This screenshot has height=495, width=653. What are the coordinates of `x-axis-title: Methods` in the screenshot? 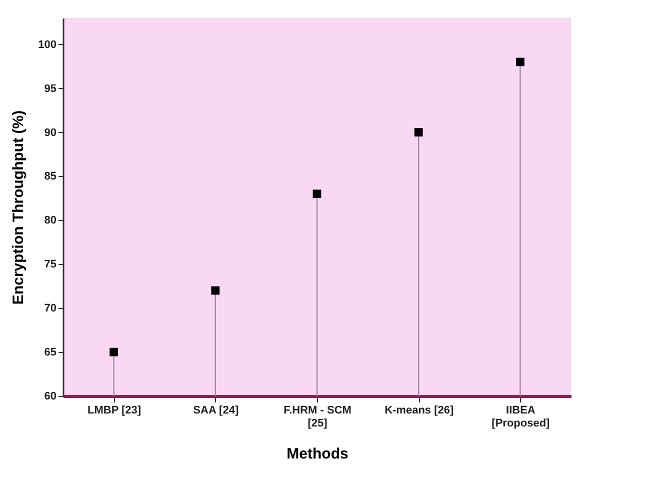 It's located at (317, 454).